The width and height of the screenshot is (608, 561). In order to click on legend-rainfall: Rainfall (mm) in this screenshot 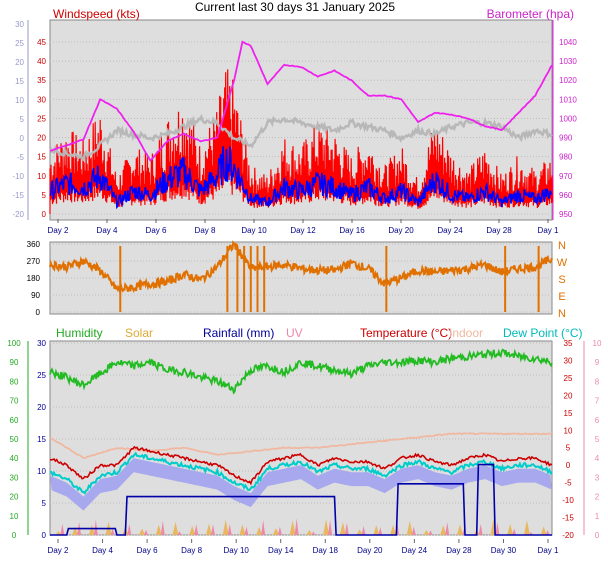, I will do `click(238, 333)`.